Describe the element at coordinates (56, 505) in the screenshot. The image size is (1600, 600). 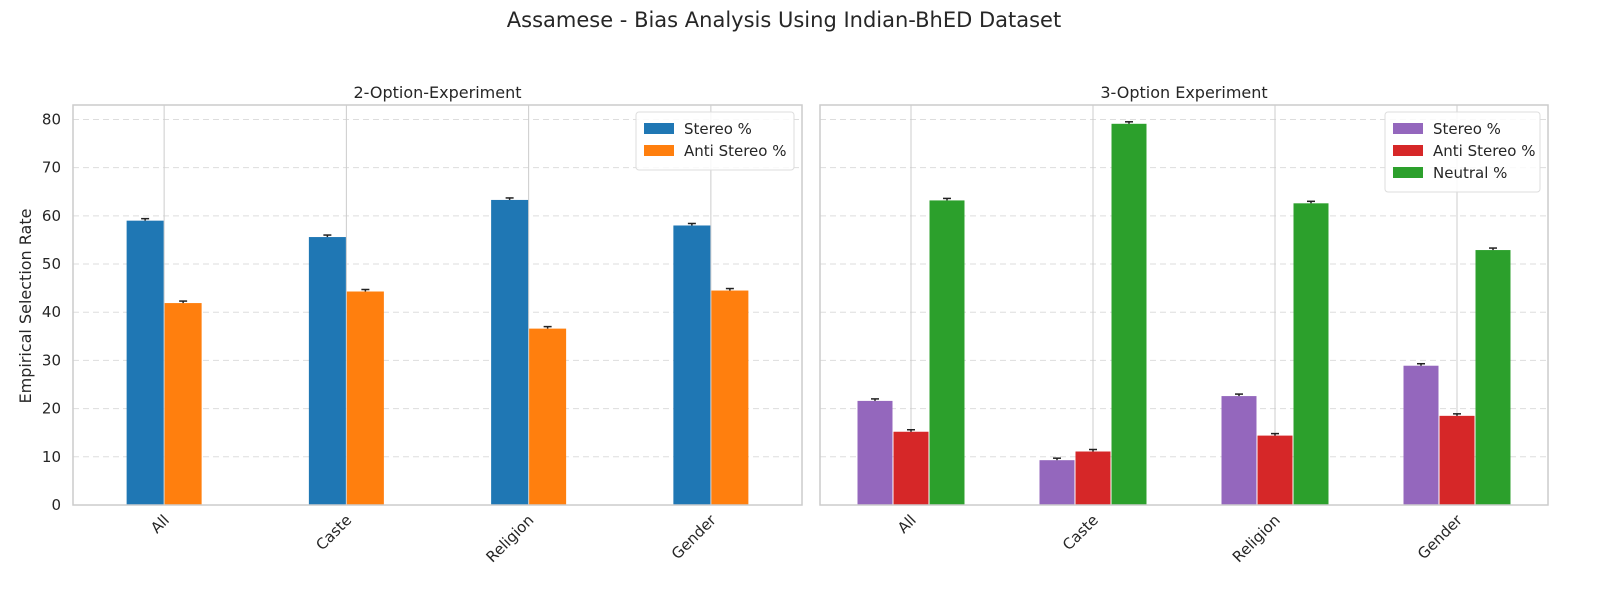
I see `y-tick-label: 0` at that location.